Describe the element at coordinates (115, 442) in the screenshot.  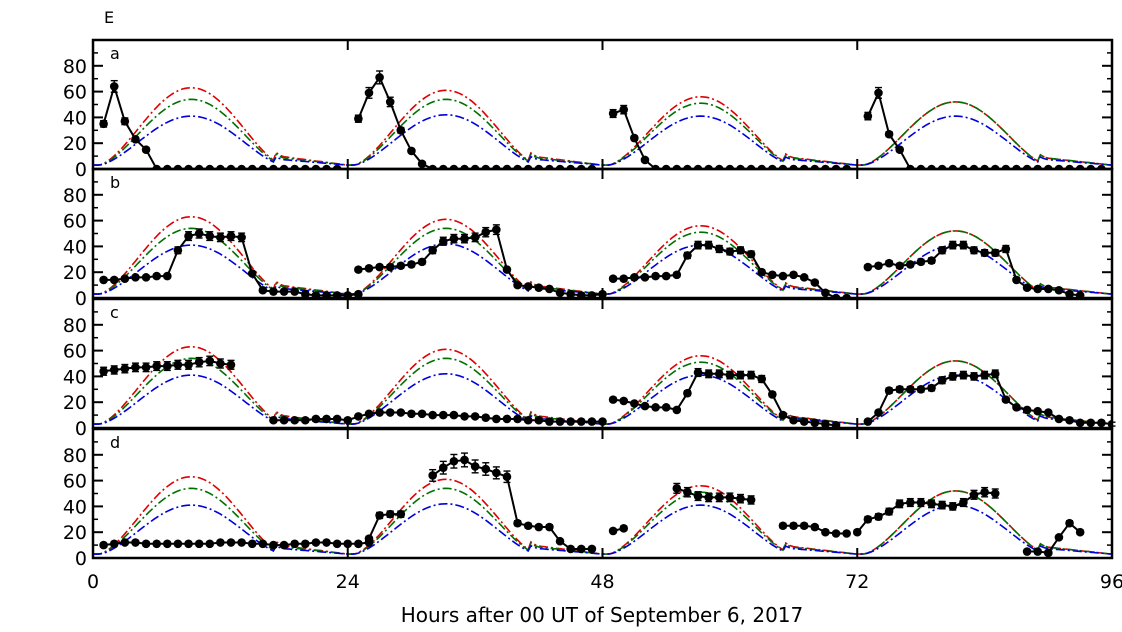
I see `panel-label: d` at that location.